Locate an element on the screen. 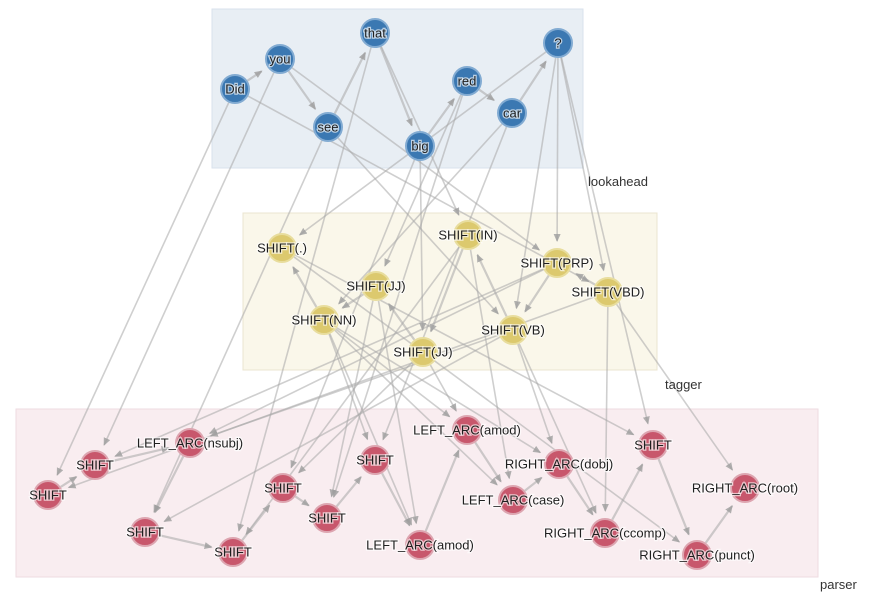  edge-qmark-p_s8 is located at coordinates (605, 241).